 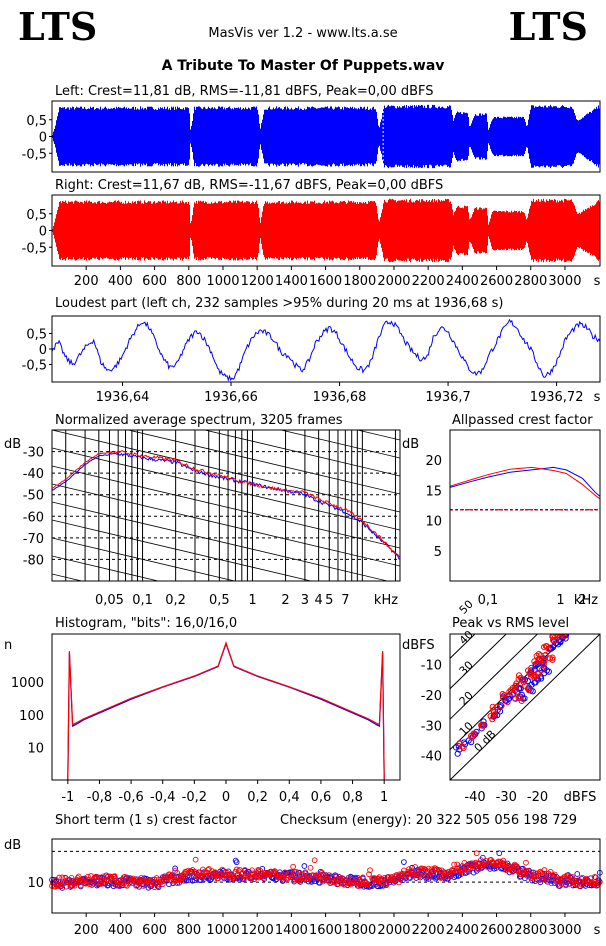 I want to click on peakrms-xtick: dBFS, so click(x=580, y=797).